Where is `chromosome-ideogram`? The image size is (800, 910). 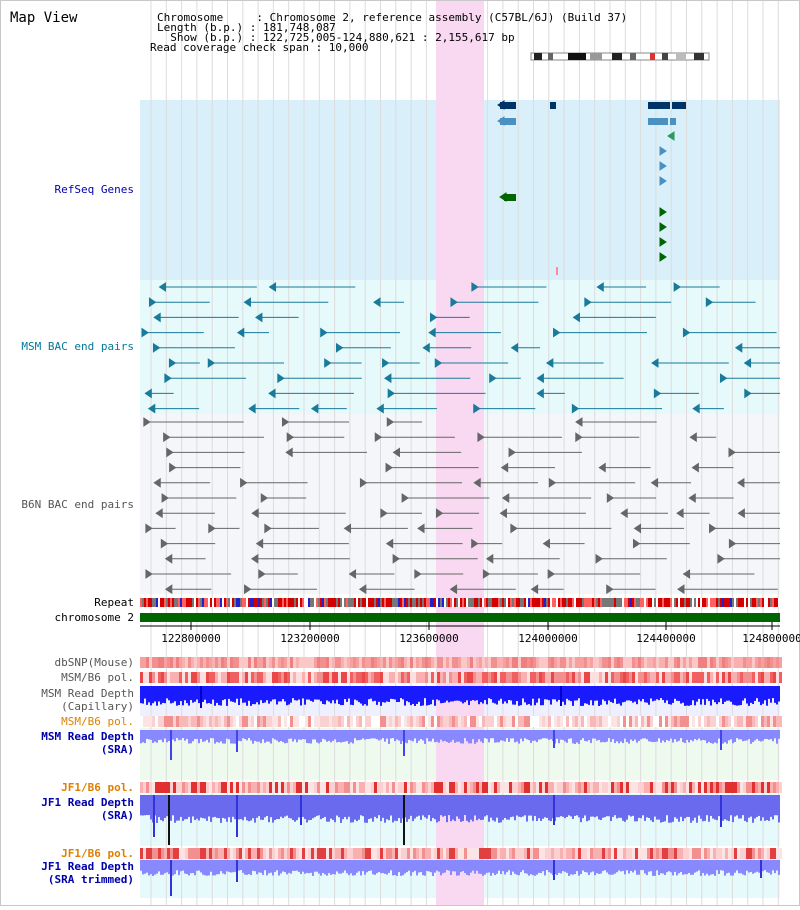 chromosome-ideogram is located at coordinates (620, 56).